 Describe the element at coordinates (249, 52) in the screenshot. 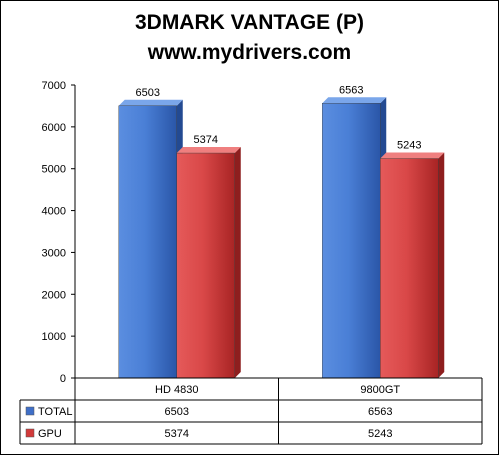

I see `chart-subtitle: www.mydrivers.com` at that location.